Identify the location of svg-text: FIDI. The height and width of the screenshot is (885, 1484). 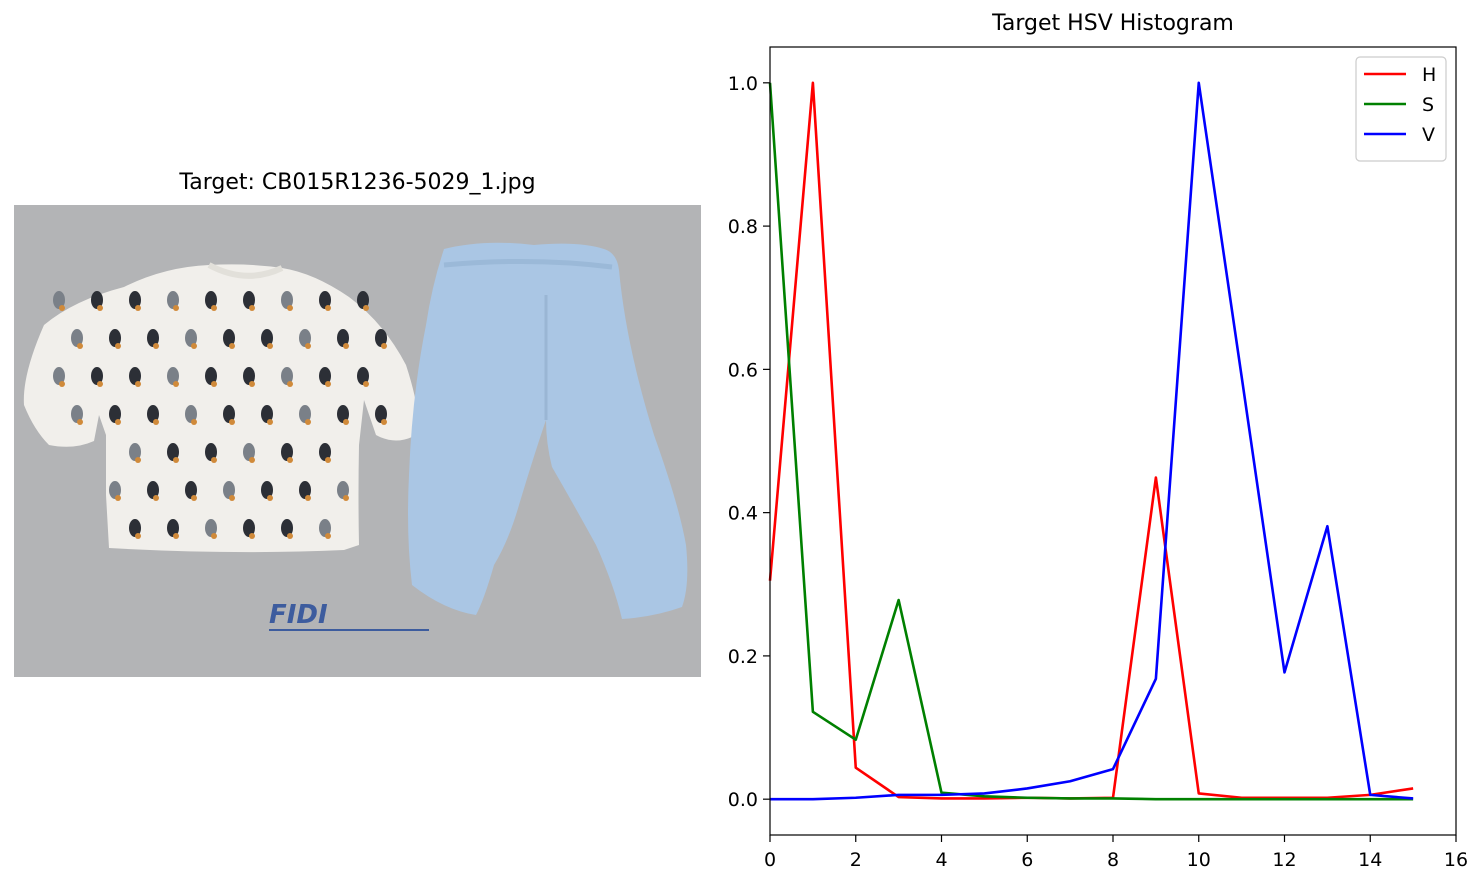
(298, 615).